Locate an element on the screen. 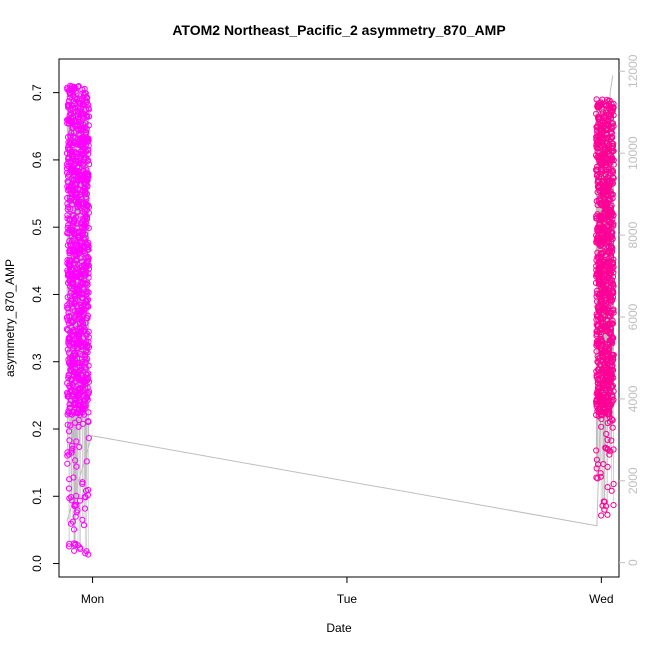 The width and height of the screenshot is (650, 650). y-right-tick-label: 2000 is located at coordinates (633, 480).